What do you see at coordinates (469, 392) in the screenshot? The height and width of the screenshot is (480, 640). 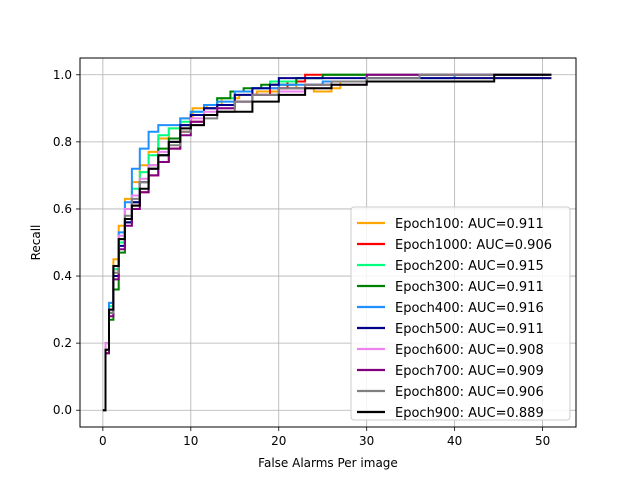 I see `legend-entry: Epoch800: AUC=0.906` at bounding box center [469, 392].